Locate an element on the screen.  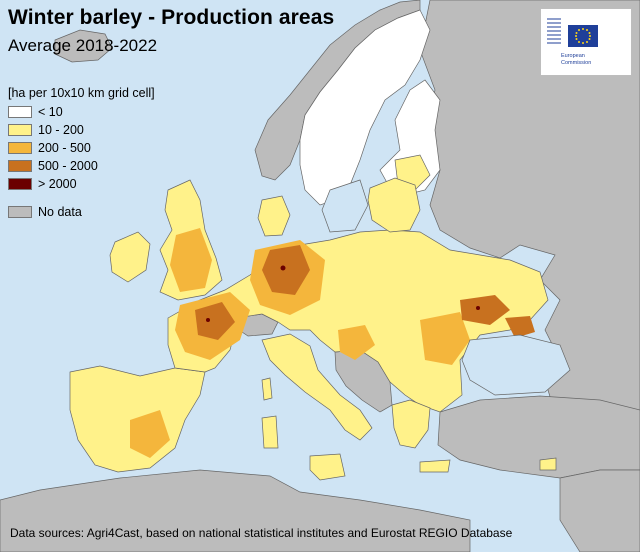
map-subtitle: Average 2018-2022 is located at coordinates (83, 45).